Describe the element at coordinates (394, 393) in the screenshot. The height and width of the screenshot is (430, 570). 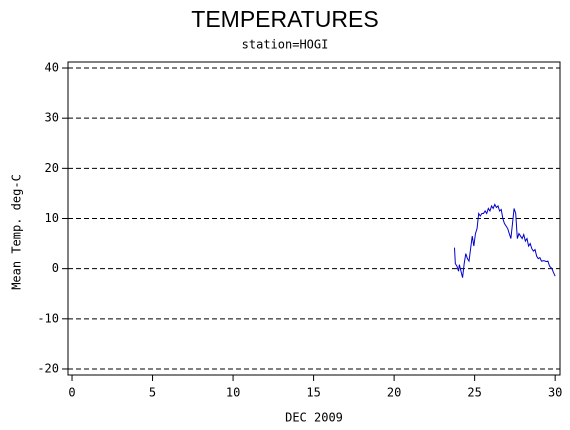
I see `x-tick-label: 20` at that location.